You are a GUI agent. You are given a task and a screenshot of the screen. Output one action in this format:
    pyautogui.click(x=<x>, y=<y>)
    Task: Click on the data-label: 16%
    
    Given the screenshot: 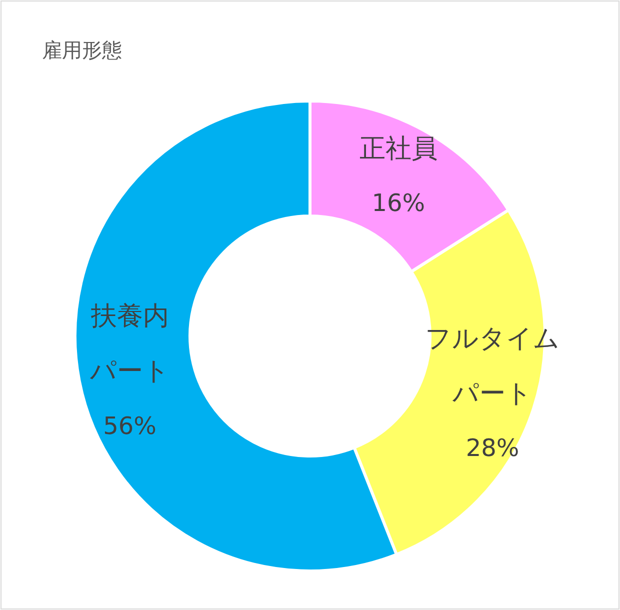 What is the action you would take?
    pyautogui.click(x=399, y=203)
    